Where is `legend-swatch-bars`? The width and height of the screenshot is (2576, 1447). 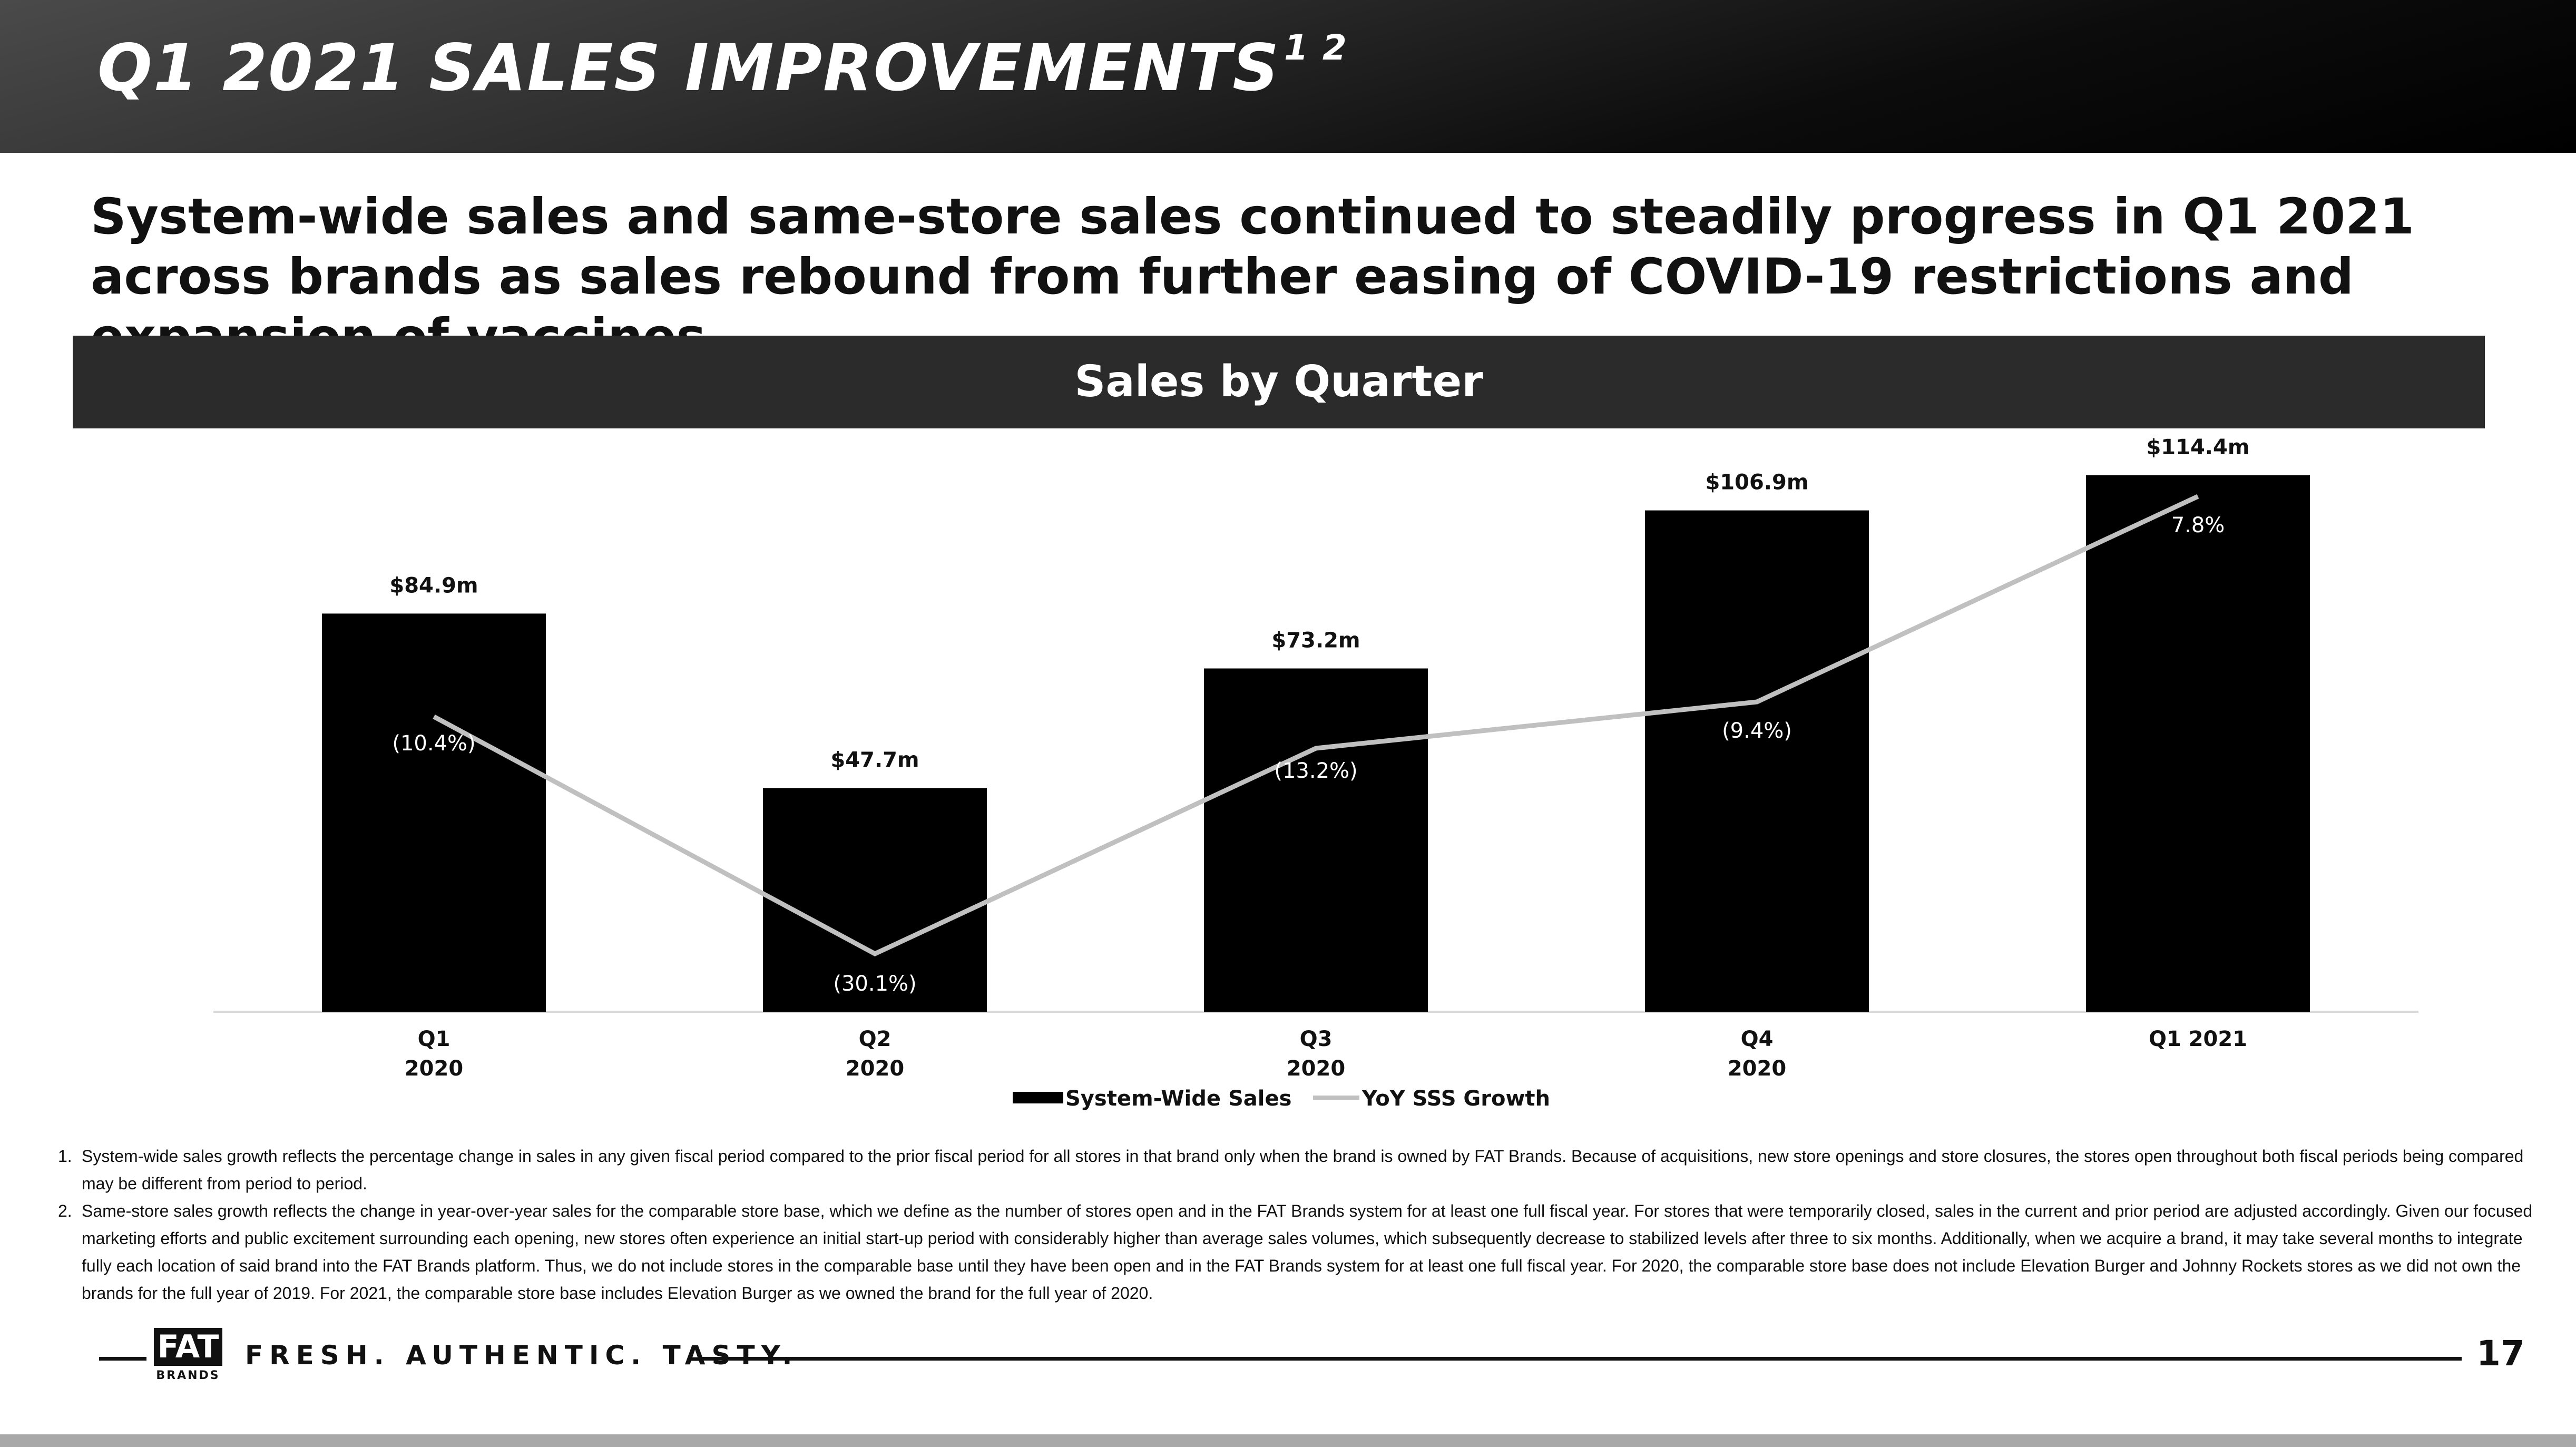 legend-swatch-bars is located at coordinates (1038, 1098).